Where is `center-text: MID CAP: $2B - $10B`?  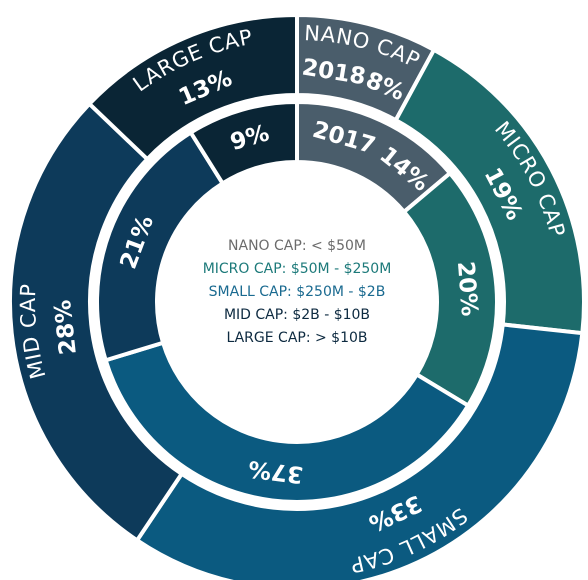 center-text: MID CAP: $2B - $10B is located at coordinates (297, 315).